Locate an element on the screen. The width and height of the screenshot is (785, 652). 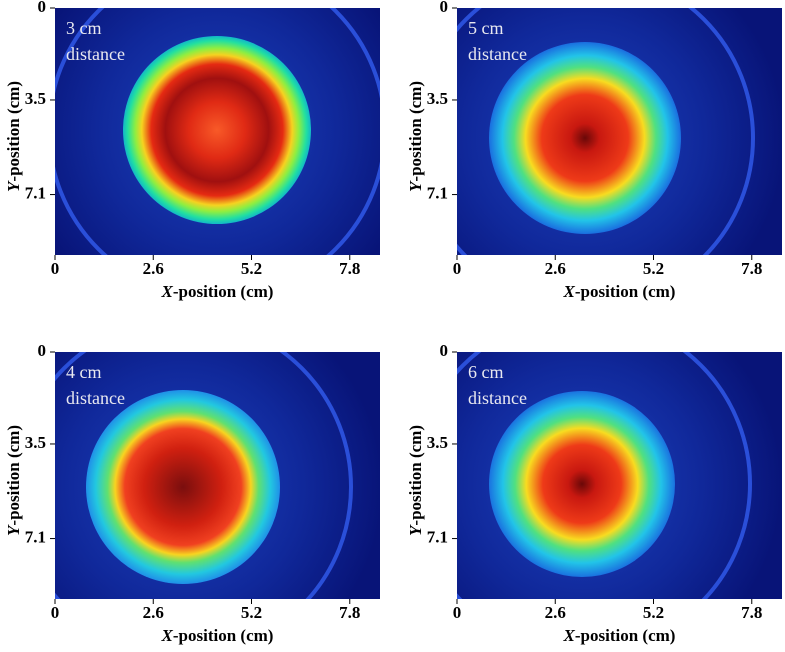
annotation: 4 cm is located at coordinates (84, 372).